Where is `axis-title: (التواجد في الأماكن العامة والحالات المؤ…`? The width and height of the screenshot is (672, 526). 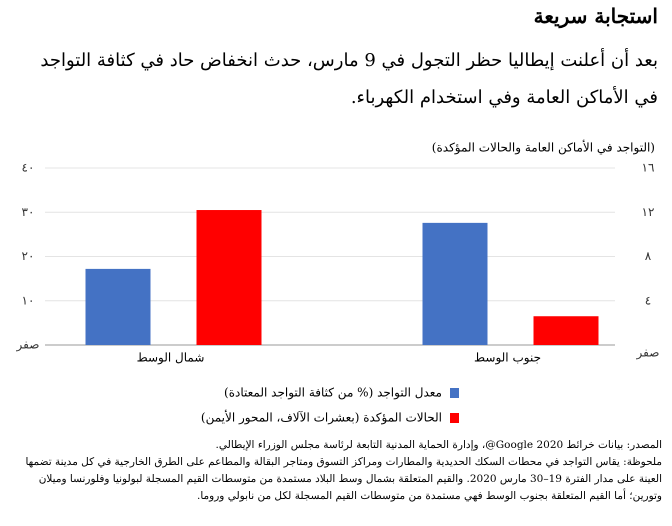
axis-title: (التواجد في الأماكن العامة والحالات المؤ… is located at coordinates (543, 147).